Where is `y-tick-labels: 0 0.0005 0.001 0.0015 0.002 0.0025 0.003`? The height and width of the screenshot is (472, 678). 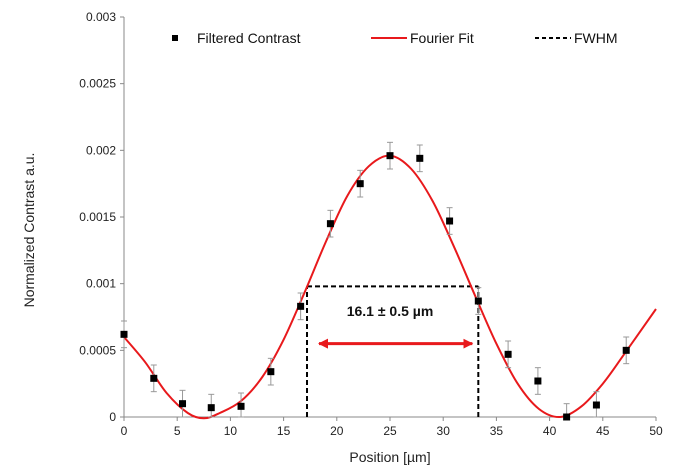 y-tick-labels: 0 0.0005 0.001 0.0015 0.002 0.0025 0.003 is located at coordinates (101, 217).